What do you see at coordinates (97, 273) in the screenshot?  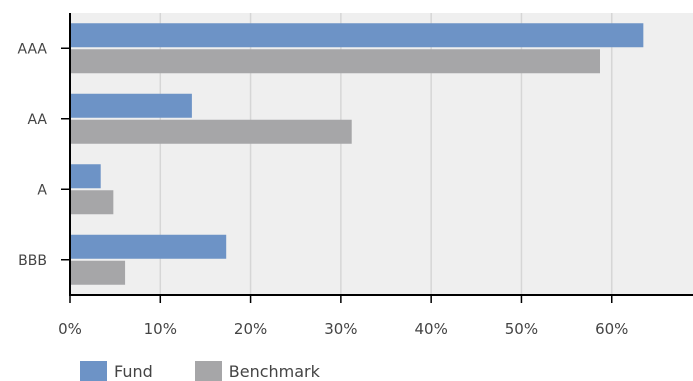 I see `bar-benchmark-bbb` at bounding box center [97, 273].